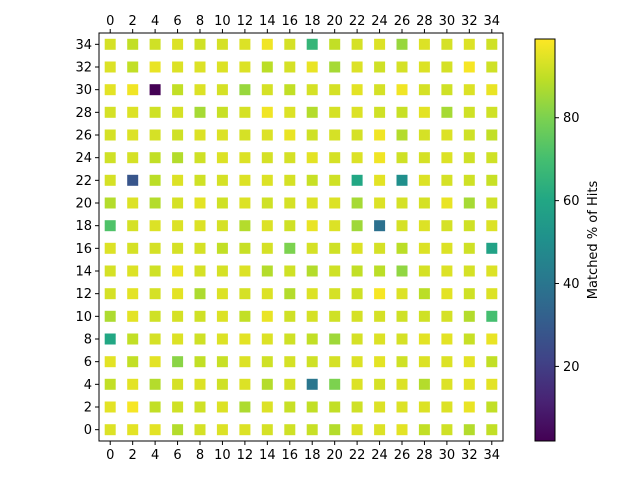 The width and height of the screenshot is (640, 484). Describe the element at coordinates (593, 240) in the screenshot. I see `colorbar-label: Matched % of Hits` at that location.